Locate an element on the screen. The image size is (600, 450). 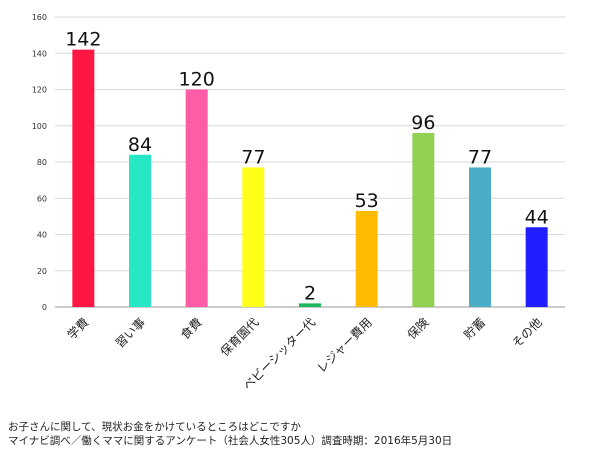
y-tick-label: 100 is located at coordinates (39, 126).